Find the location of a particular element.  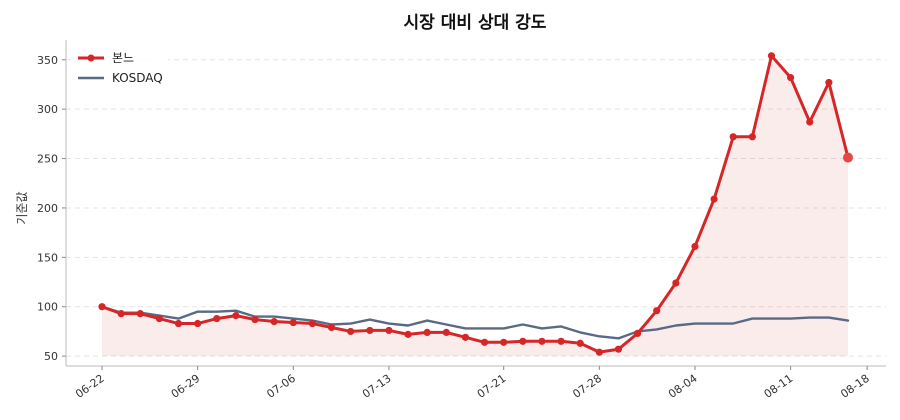

x-tick-label: 08-11 is located at coordinates (779, 386).